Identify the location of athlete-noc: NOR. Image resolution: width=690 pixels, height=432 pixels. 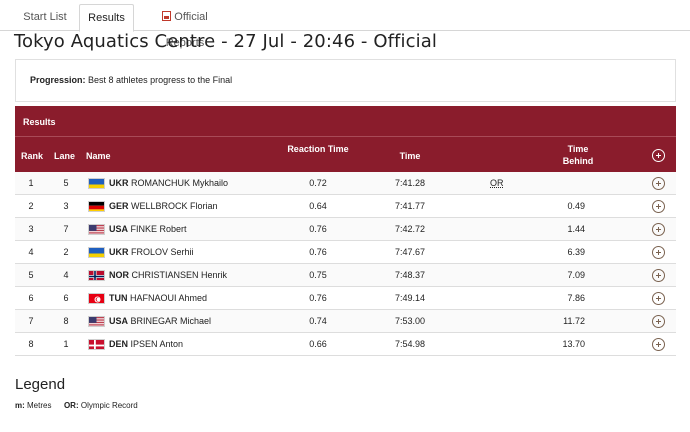
(119, 275).